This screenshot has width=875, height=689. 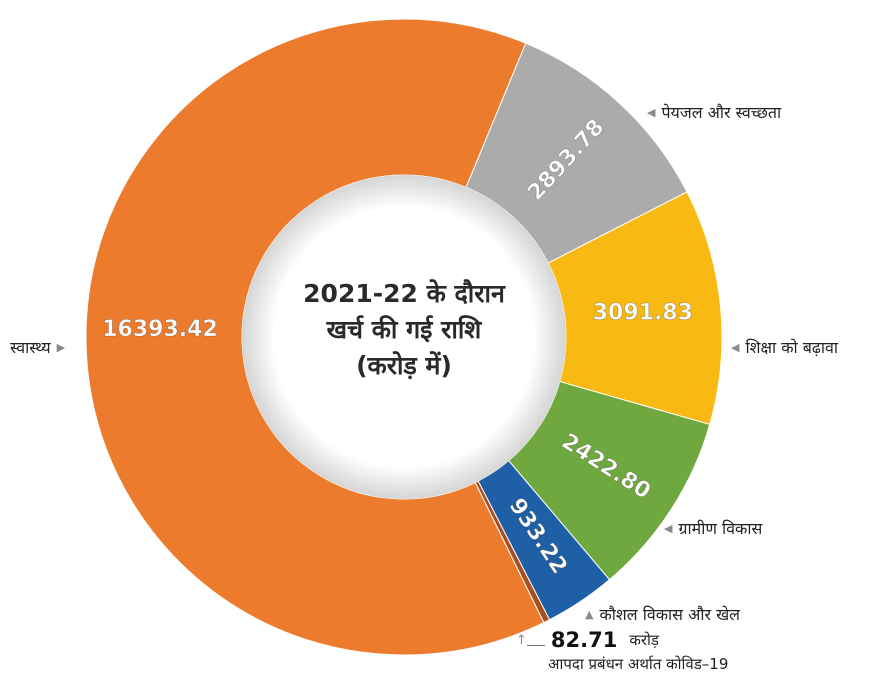 What do you see at coordinates (584, 640) in the screenshot?
I see `note-value: 82.71` at bounding box center [584, 640].